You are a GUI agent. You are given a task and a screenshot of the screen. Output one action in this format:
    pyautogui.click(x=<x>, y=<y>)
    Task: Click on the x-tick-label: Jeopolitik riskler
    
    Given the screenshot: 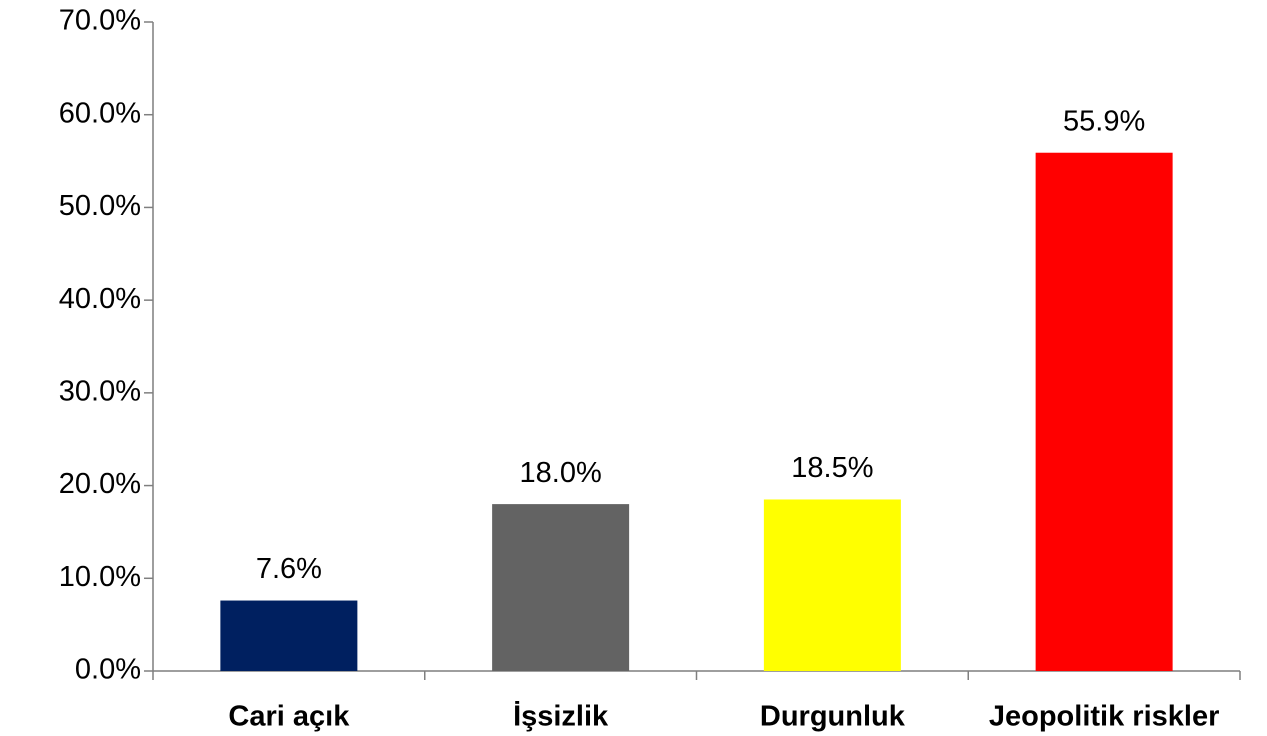 What is the action you would take?
    pyautogui.click(x=1104, y=717)
    